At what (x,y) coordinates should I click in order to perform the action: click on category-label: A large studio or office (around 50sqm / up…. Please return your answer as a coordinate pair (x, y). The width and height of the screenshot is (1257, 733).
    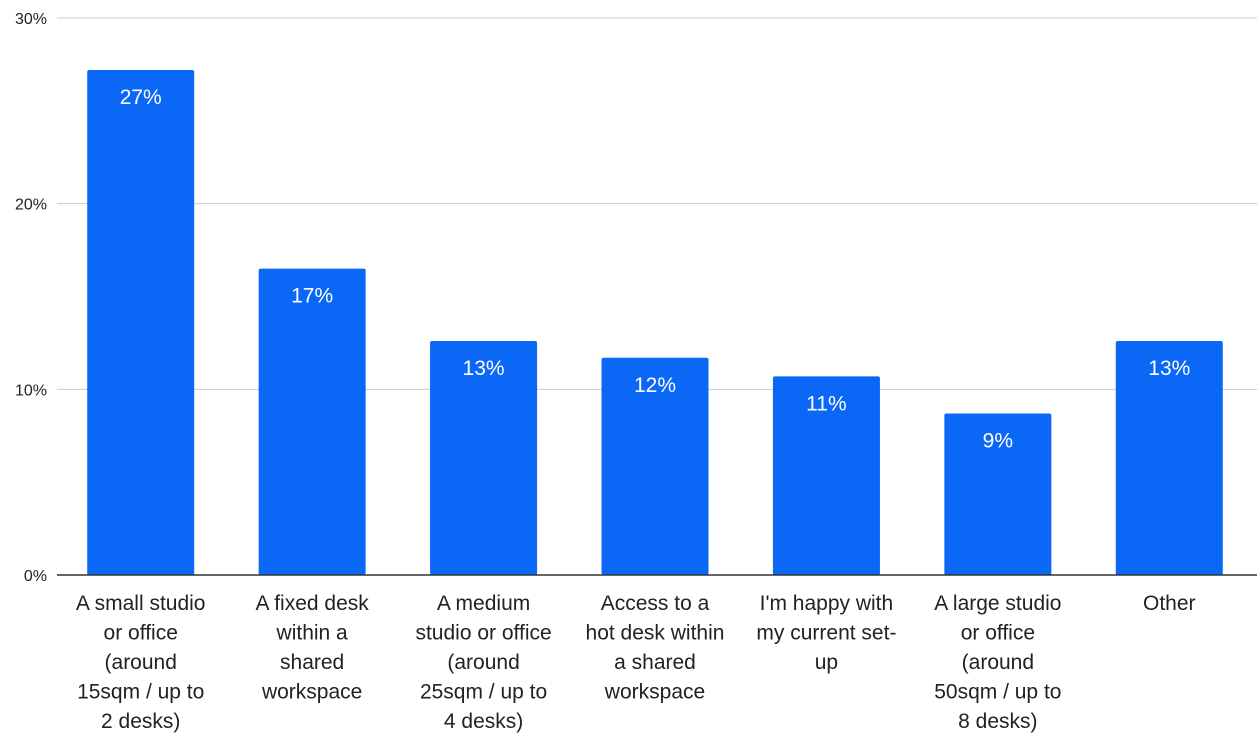
    Looking at the image, I should click on (997, 662).